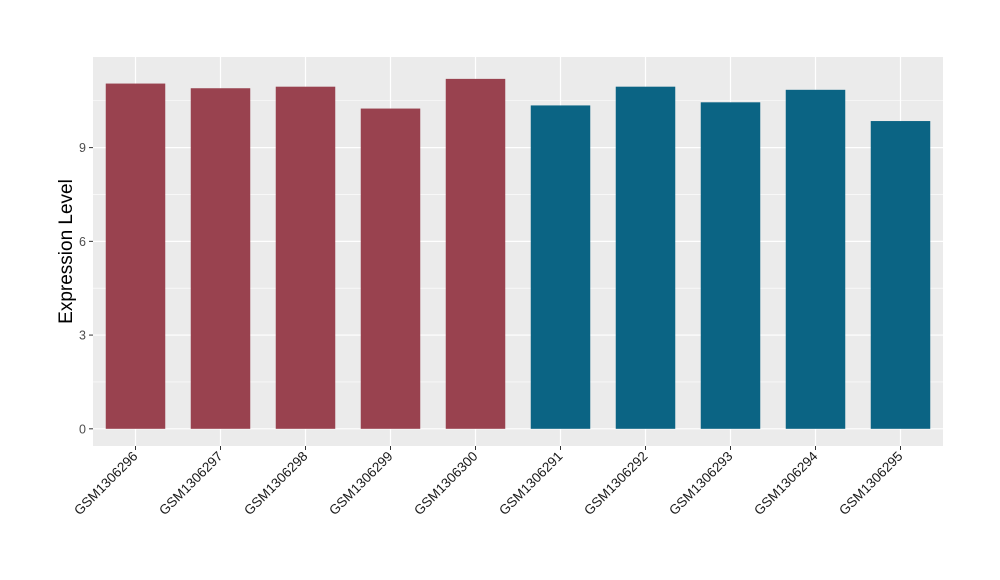 The height and width of the screenshot is (580, 1000). Describe the element at coordinates (531, 484) in the screenshot. I see `x-tick-label: GSM1306291` at that location.